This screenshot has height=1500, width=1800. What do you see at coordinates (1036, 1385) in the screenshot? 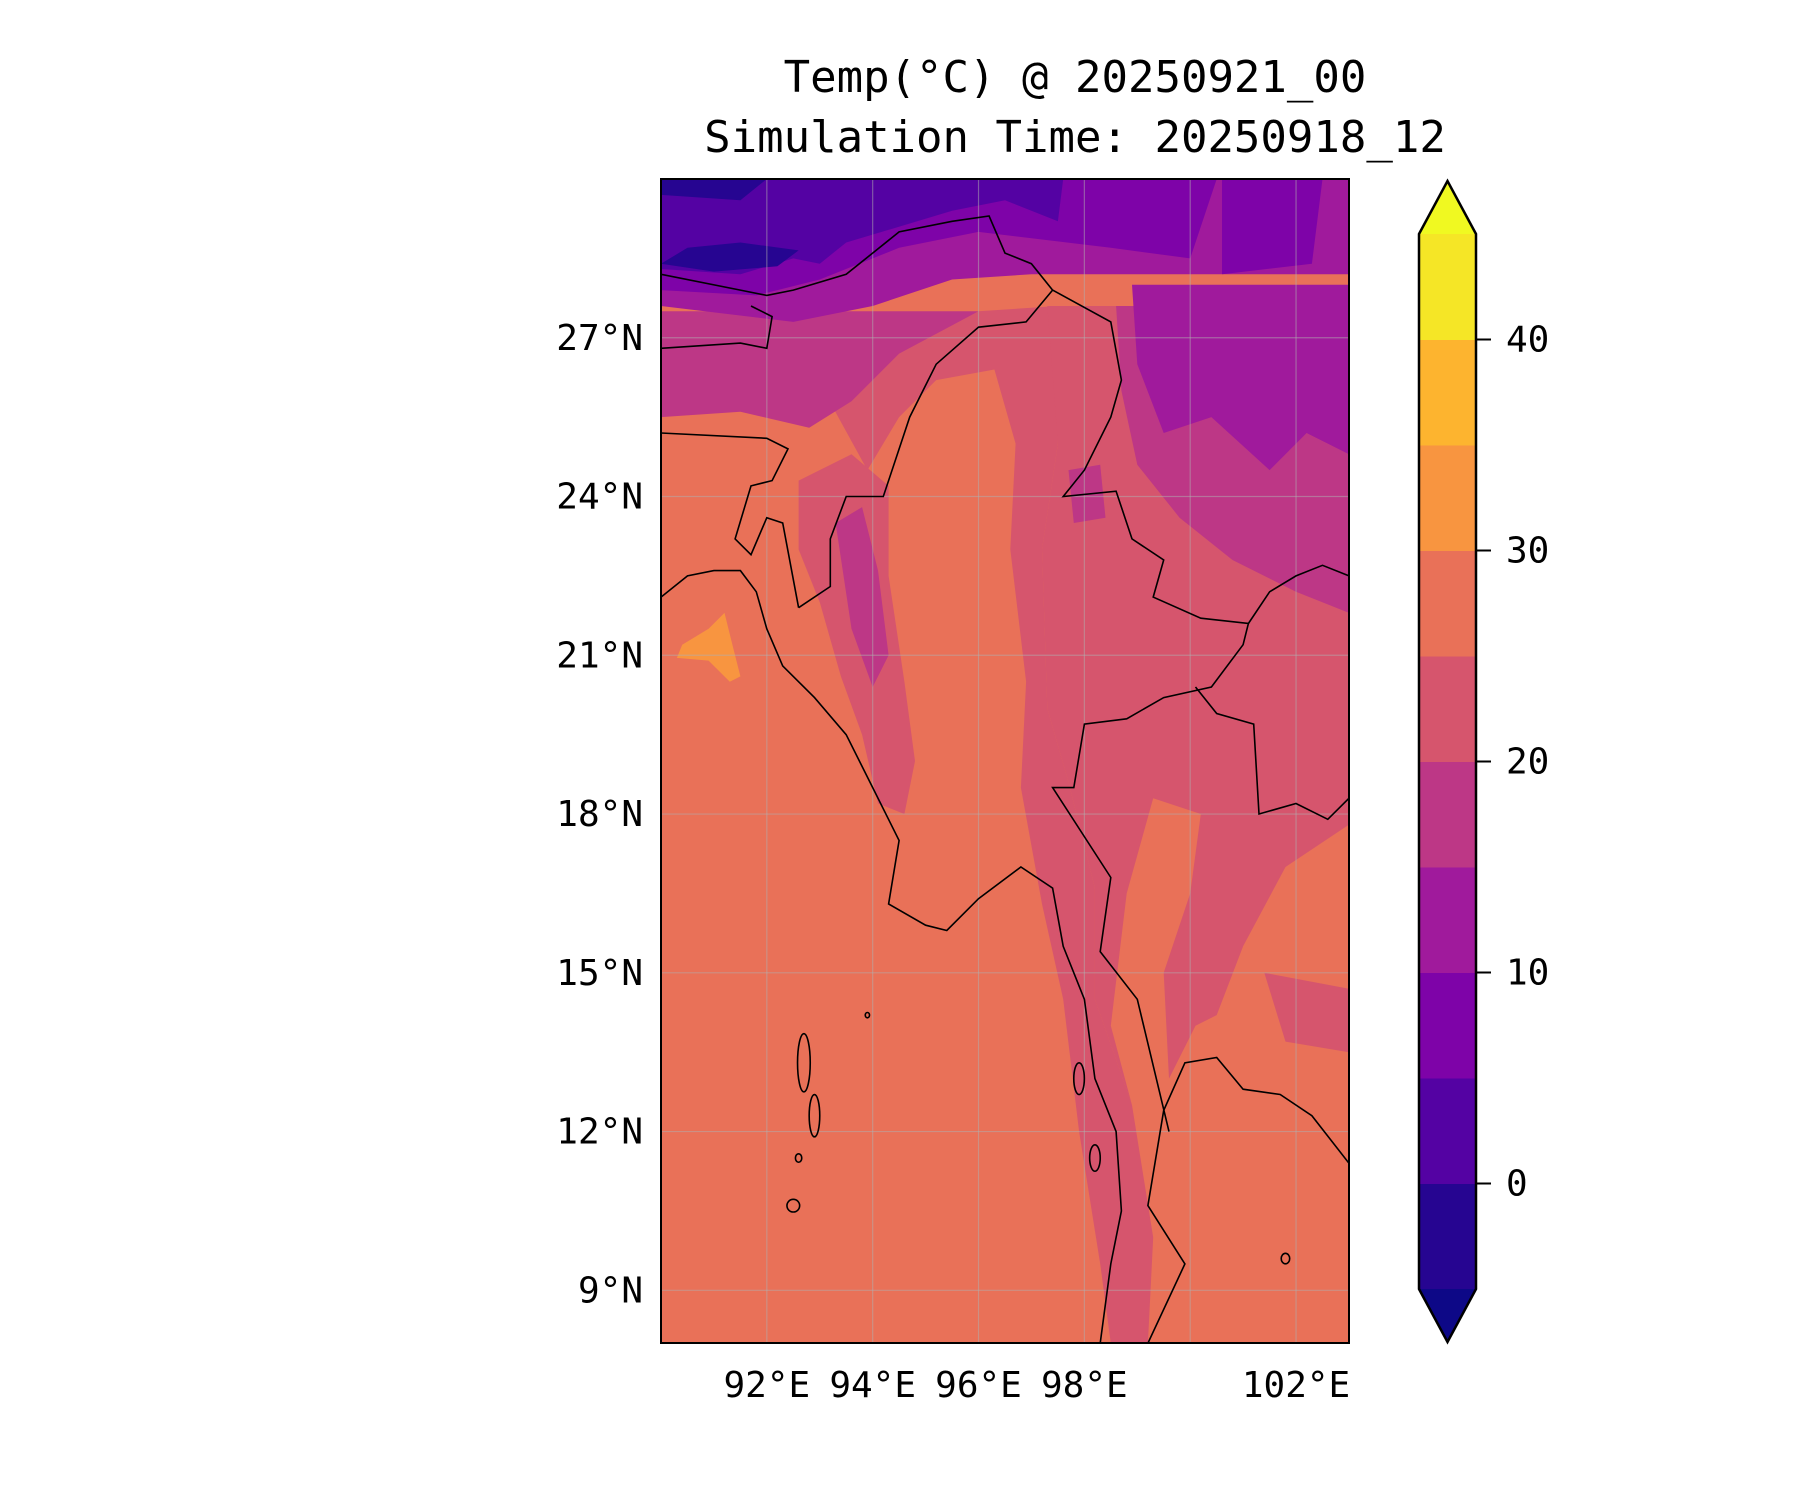
I see `x-axis-ticks: 92°E 94°E 96°E 98°E 102°E` at bounding box center [1036, 1385].